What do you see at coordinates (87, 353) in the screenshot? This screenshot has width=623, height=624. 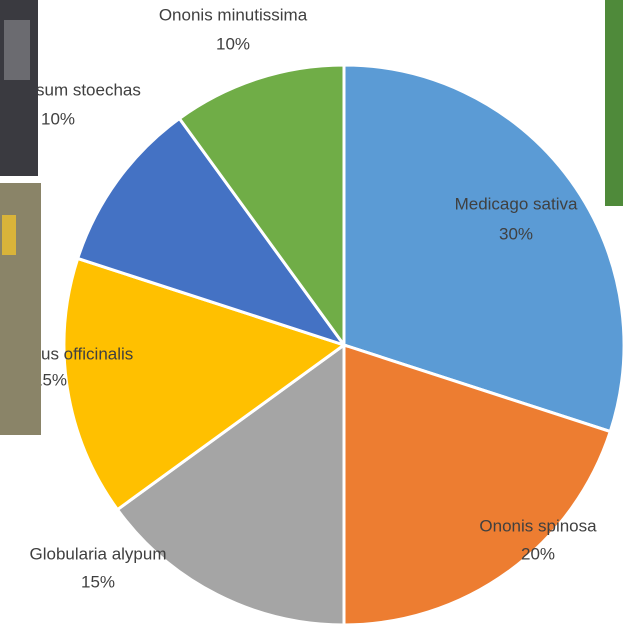 I see `category-label: us officinalis` at bounding box center [87, 353].